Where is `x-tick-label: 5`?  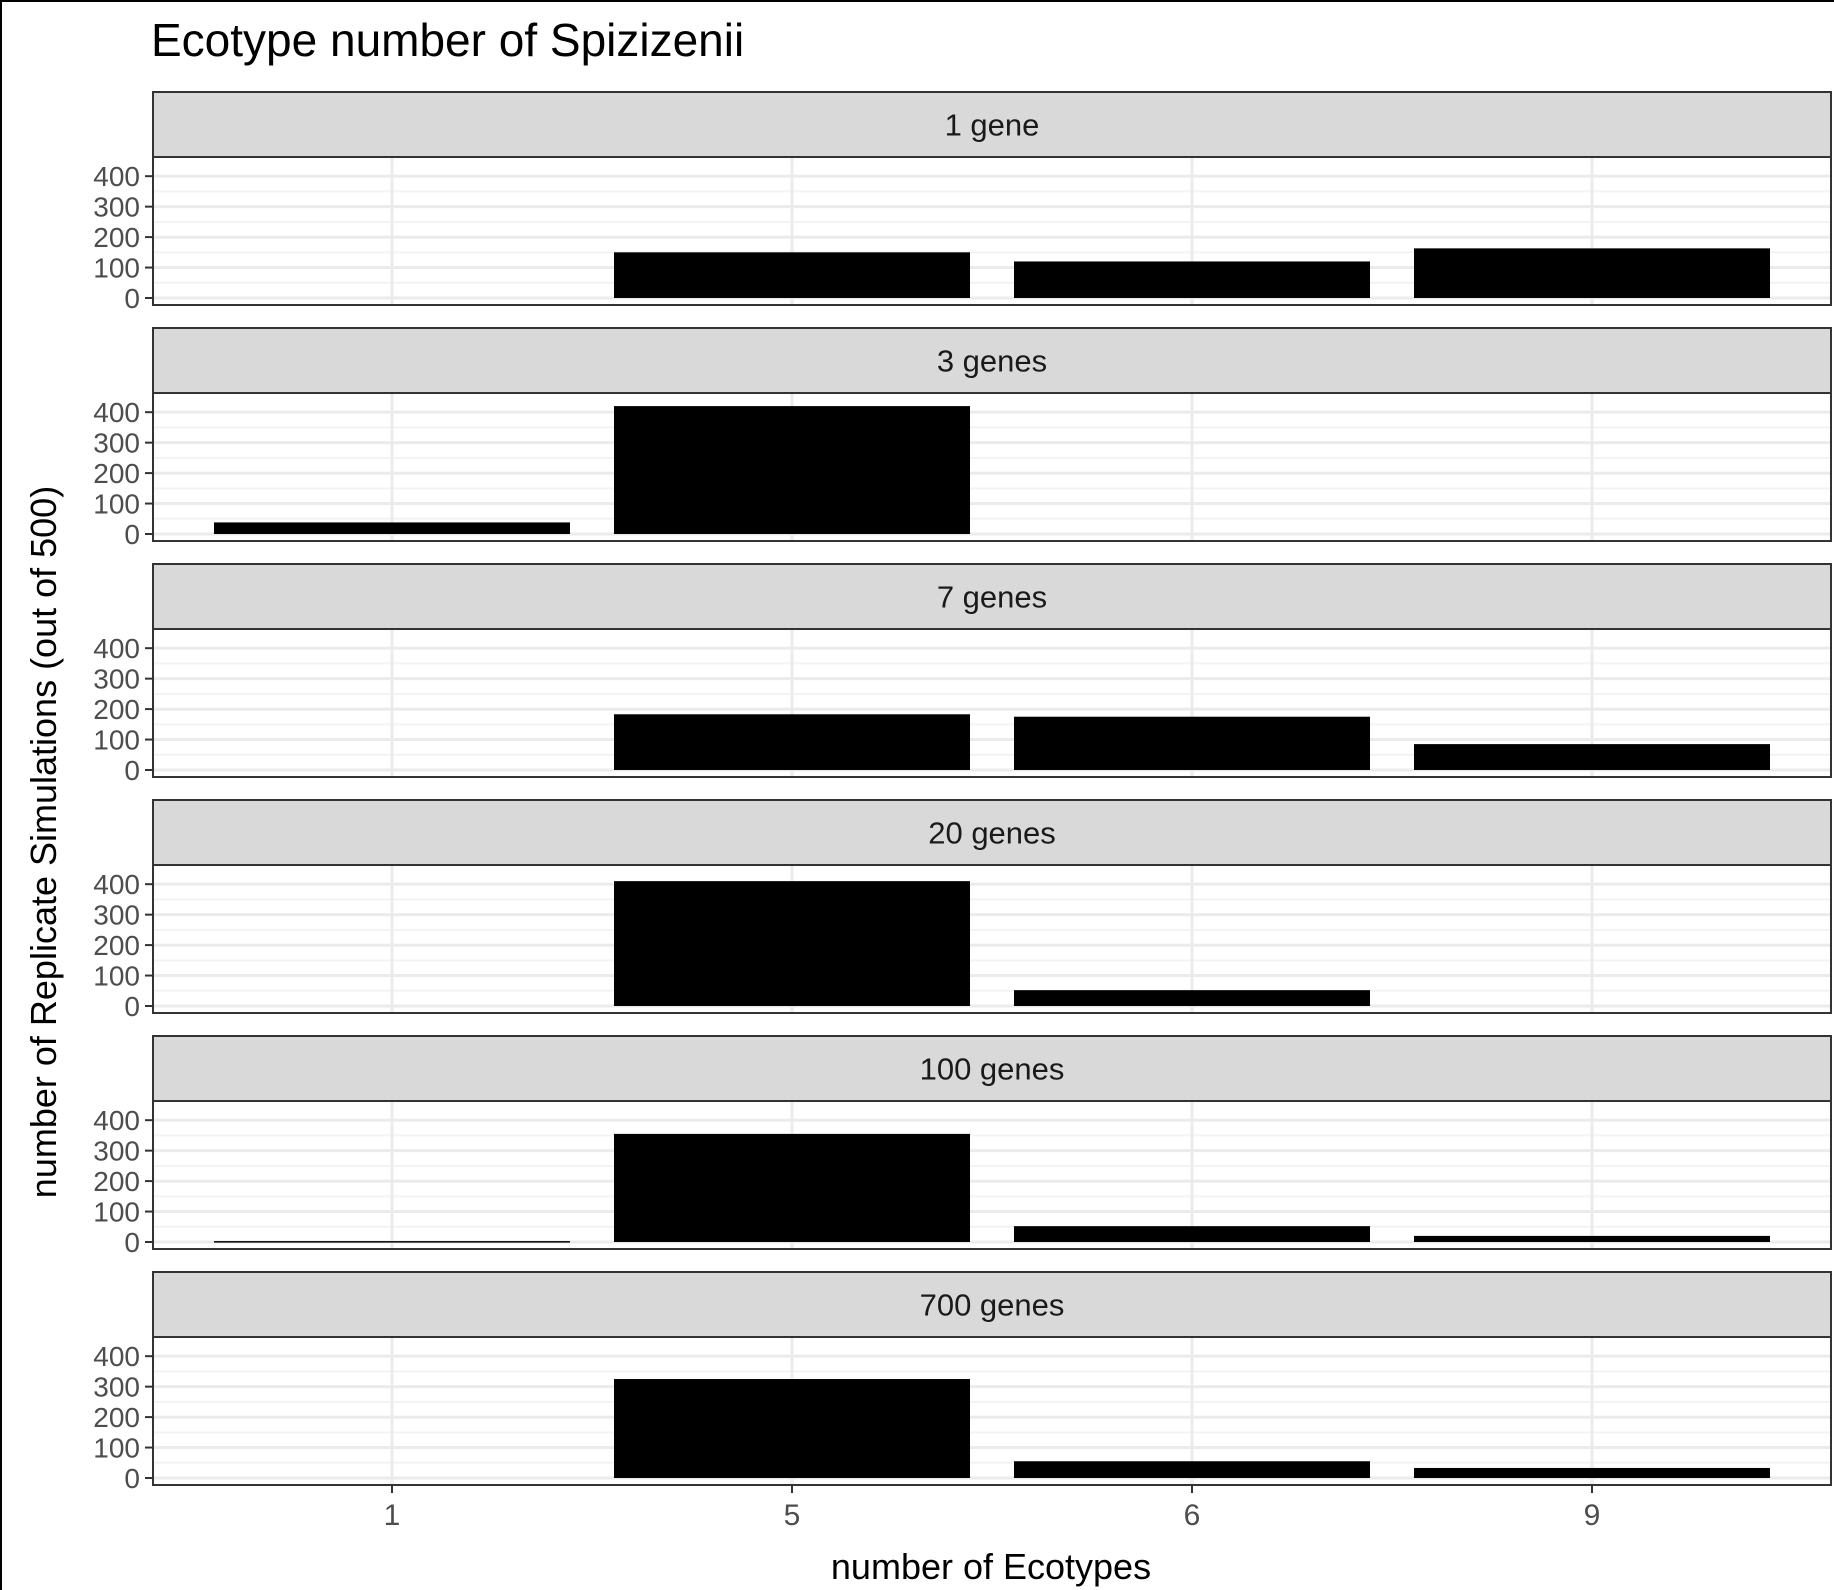
x-tick-label: 5 is located at coordinates (792, 1515).